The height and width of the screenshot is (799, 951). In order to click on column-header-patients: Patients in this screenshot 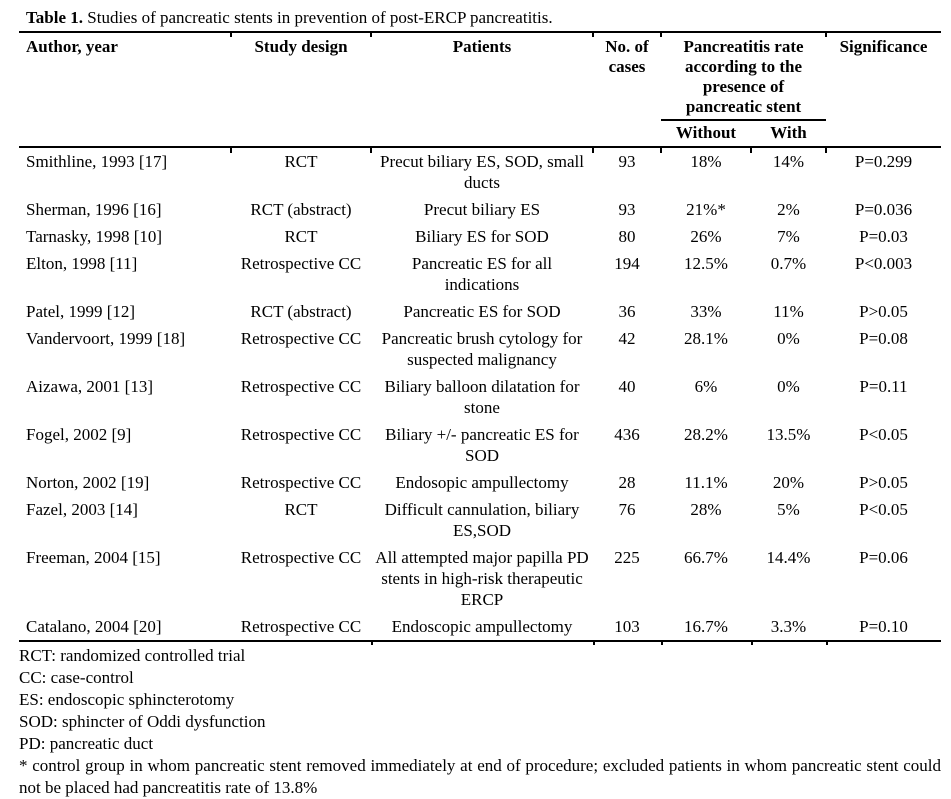, I will do `click(481, 89)`.